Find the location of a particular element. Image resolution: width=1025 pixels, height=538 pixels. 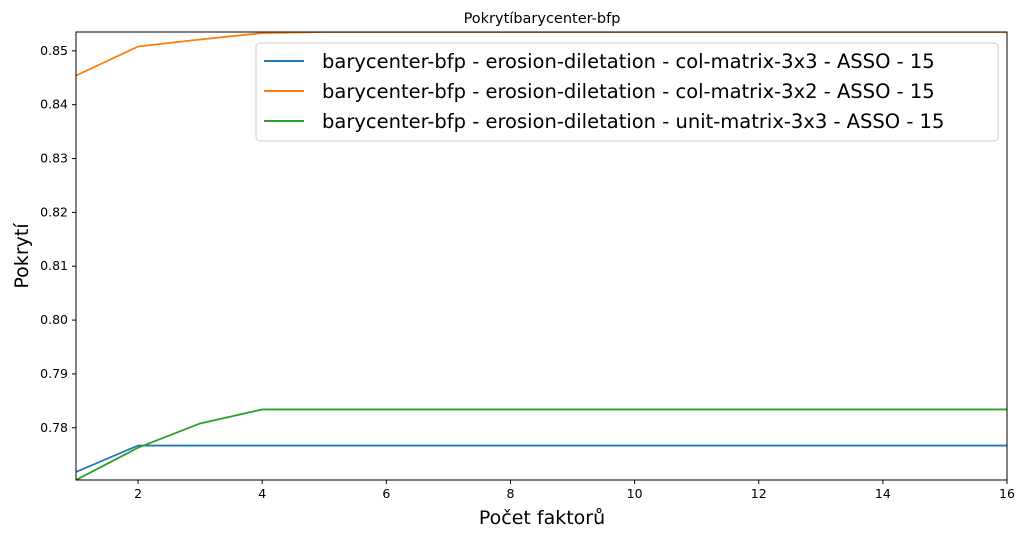

chart-title: Pokrytíbarycenter-bfp is located at coordinates (542, 19).